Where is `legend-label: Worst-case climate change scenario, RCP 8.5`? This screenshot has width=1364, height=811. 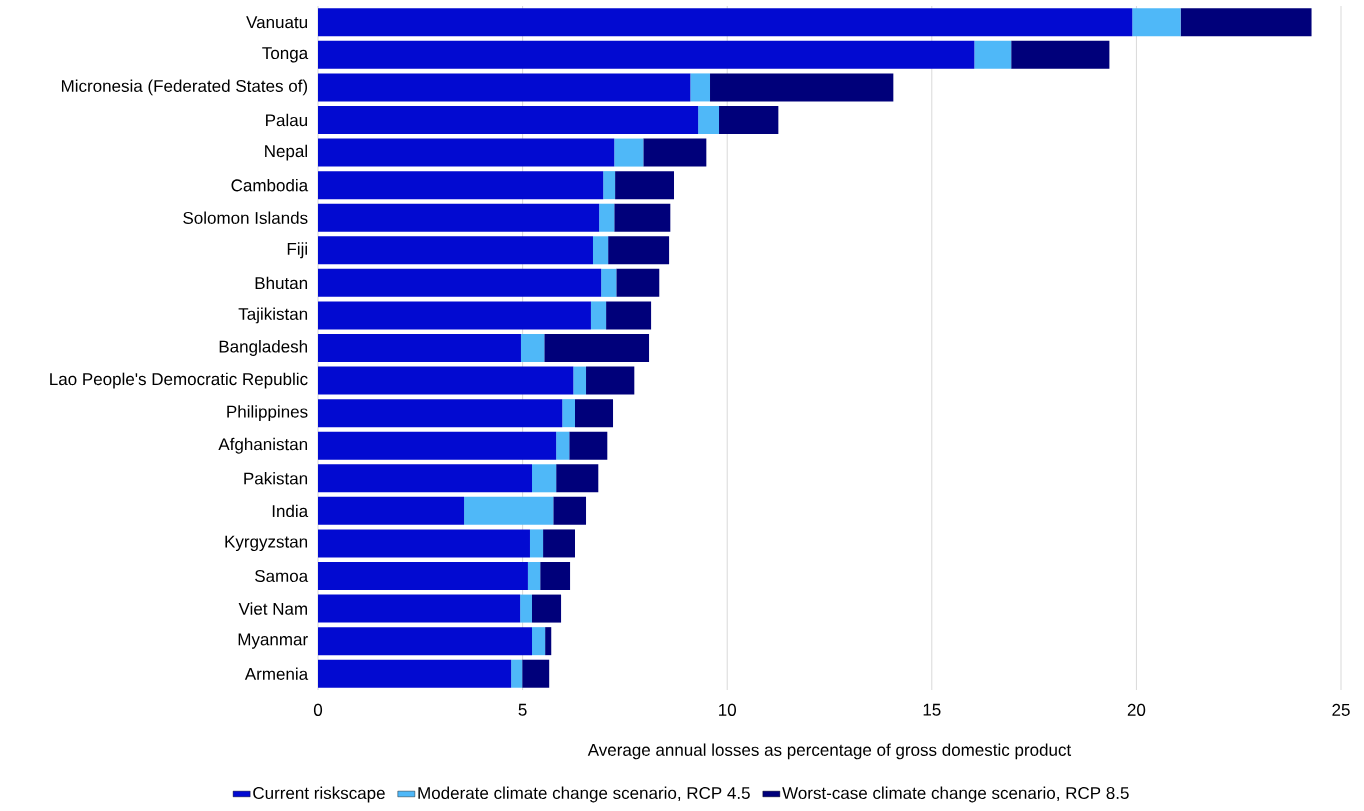 legend-label: Worst-case climate change scenario, RCP 8.5 is located at coordinates (955, 794).